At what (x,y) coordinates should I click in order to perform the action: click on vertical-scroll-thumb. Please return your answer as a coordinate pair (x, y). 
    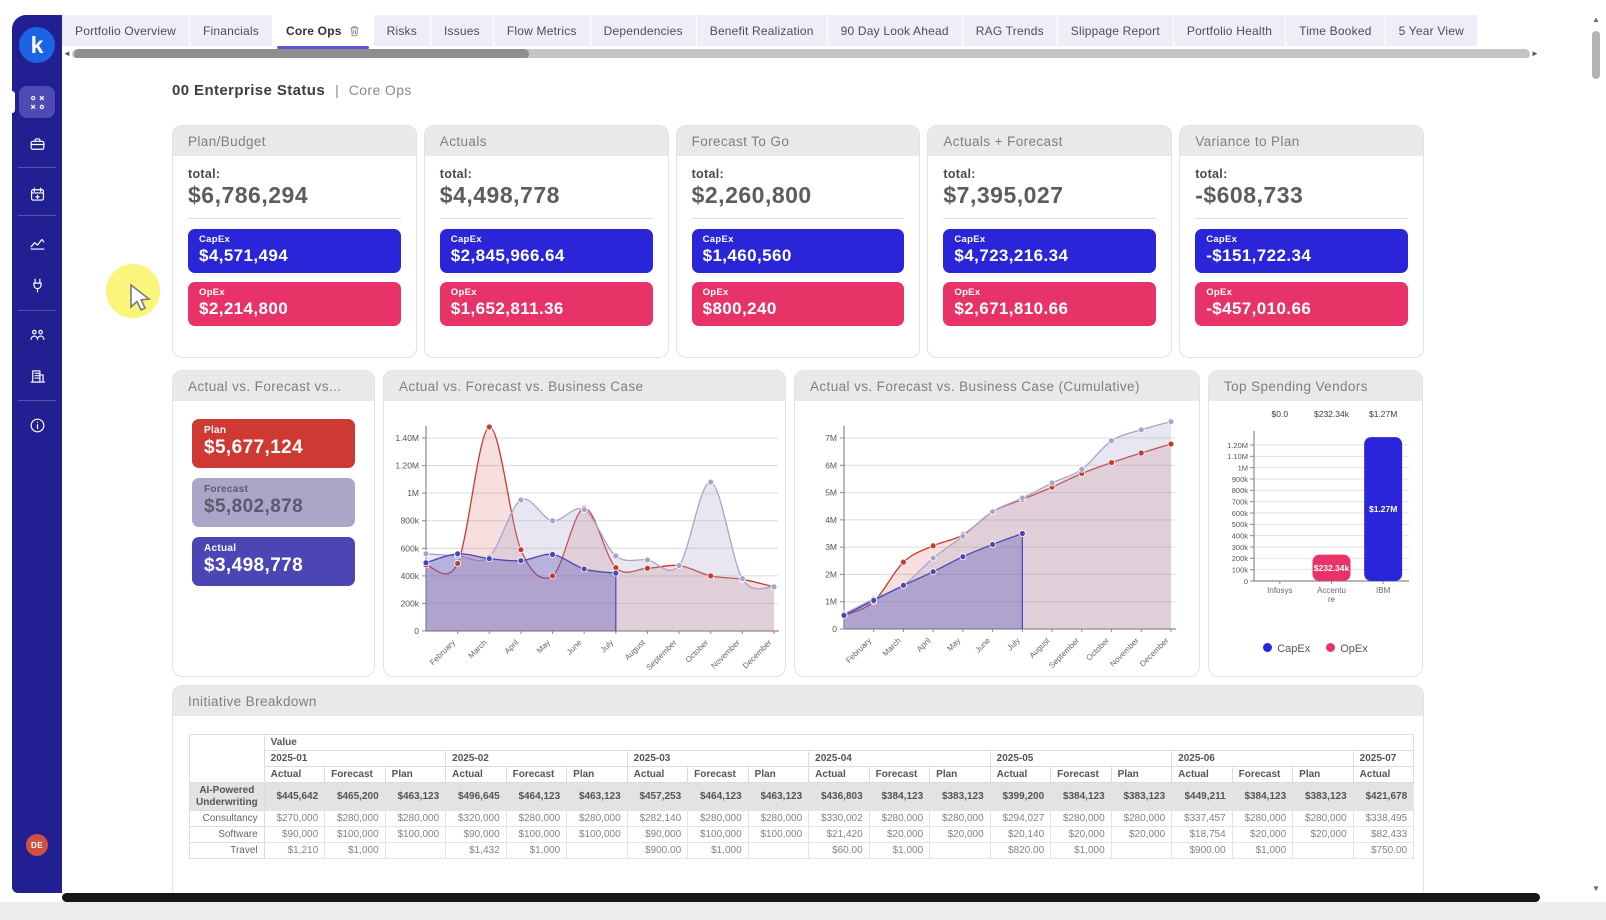
    Looking at the image, I should click on (1596, 55).